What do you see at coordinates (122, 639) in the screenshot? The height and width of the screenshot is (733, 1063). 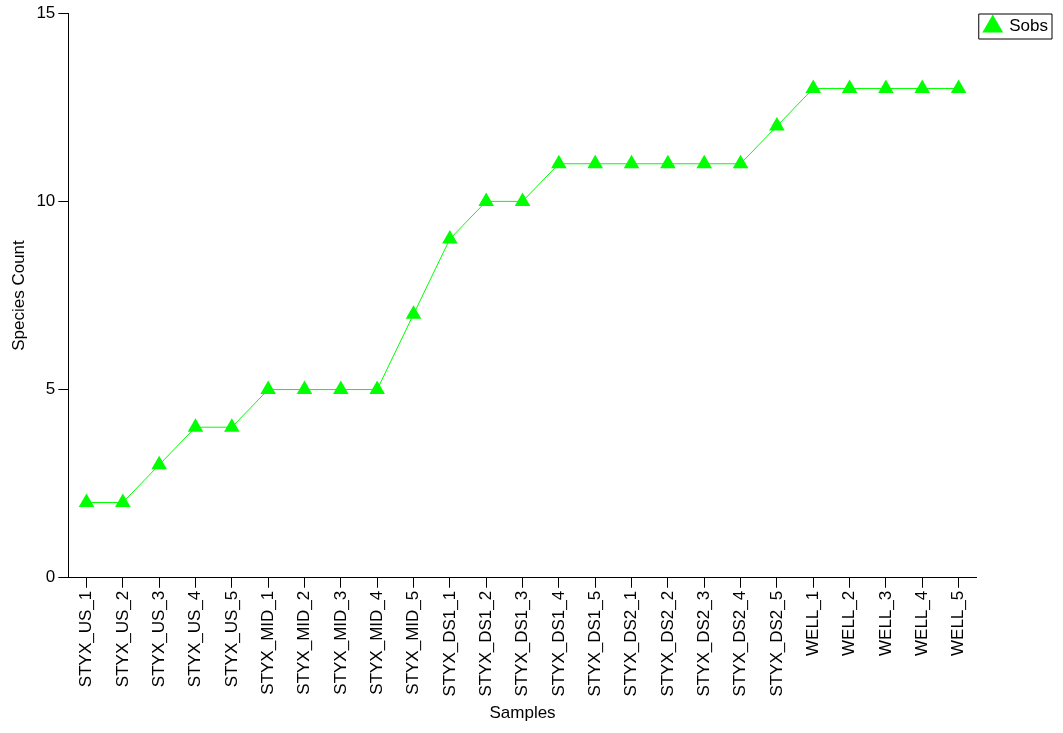 I see `x-tick-label: STYX_US_2` at bounding box center [122, 639].